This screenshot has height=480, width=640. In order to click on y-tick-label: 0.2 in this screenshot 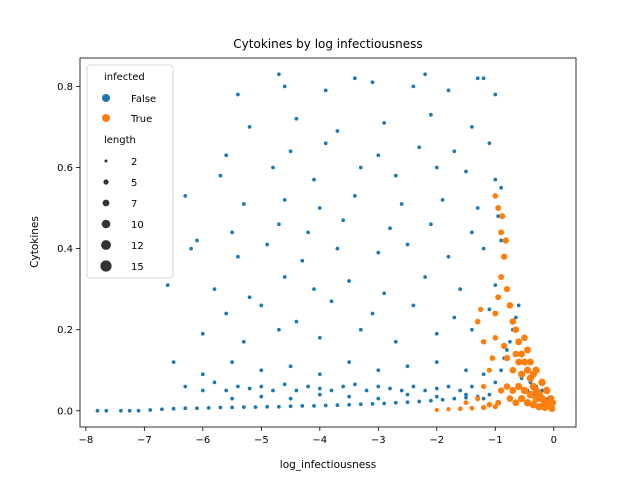, I will do `click(65, 330)`.